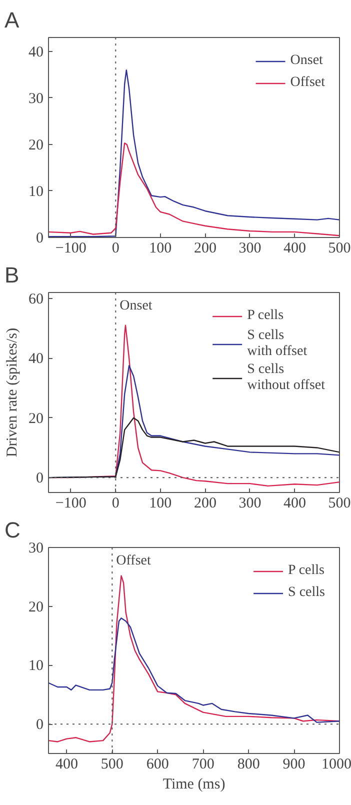  Describe the element at coordinates (157, 764) in the screenshot. I see `x-tick-label: 600` at that location.